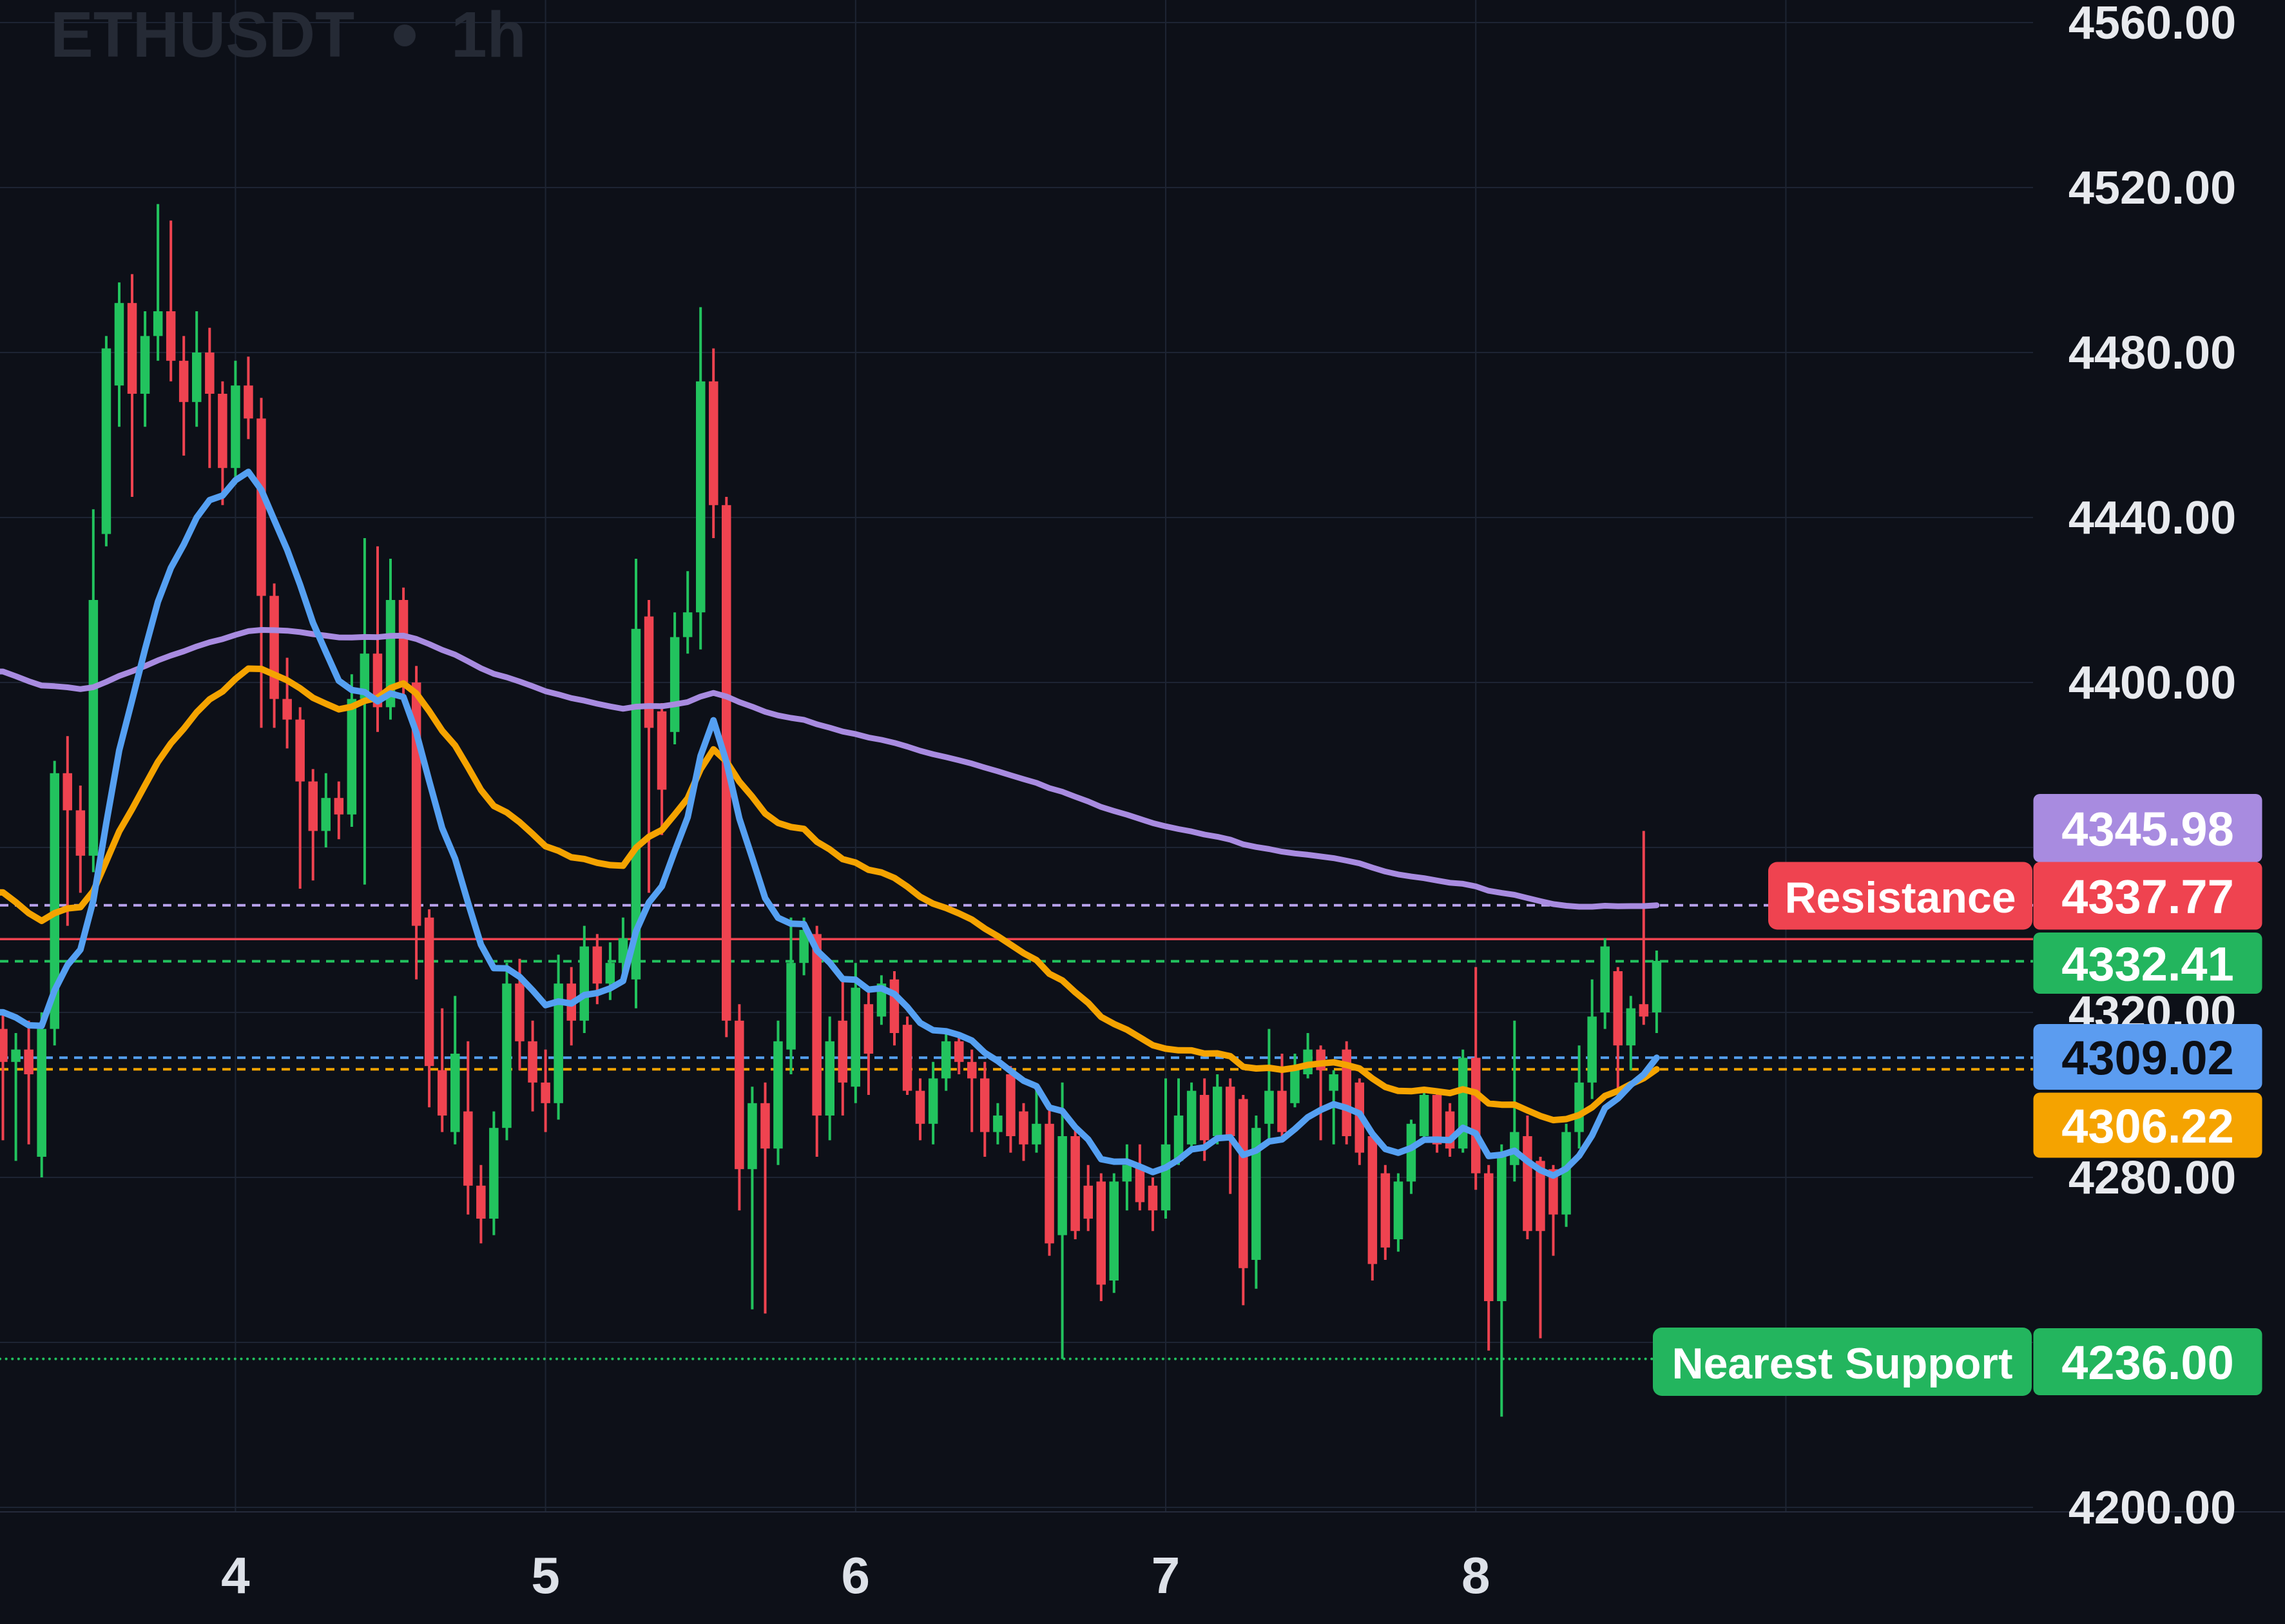 The image size is (2285, 1624). I want to click on svg-text: 4332.41, so click(2147, 965).